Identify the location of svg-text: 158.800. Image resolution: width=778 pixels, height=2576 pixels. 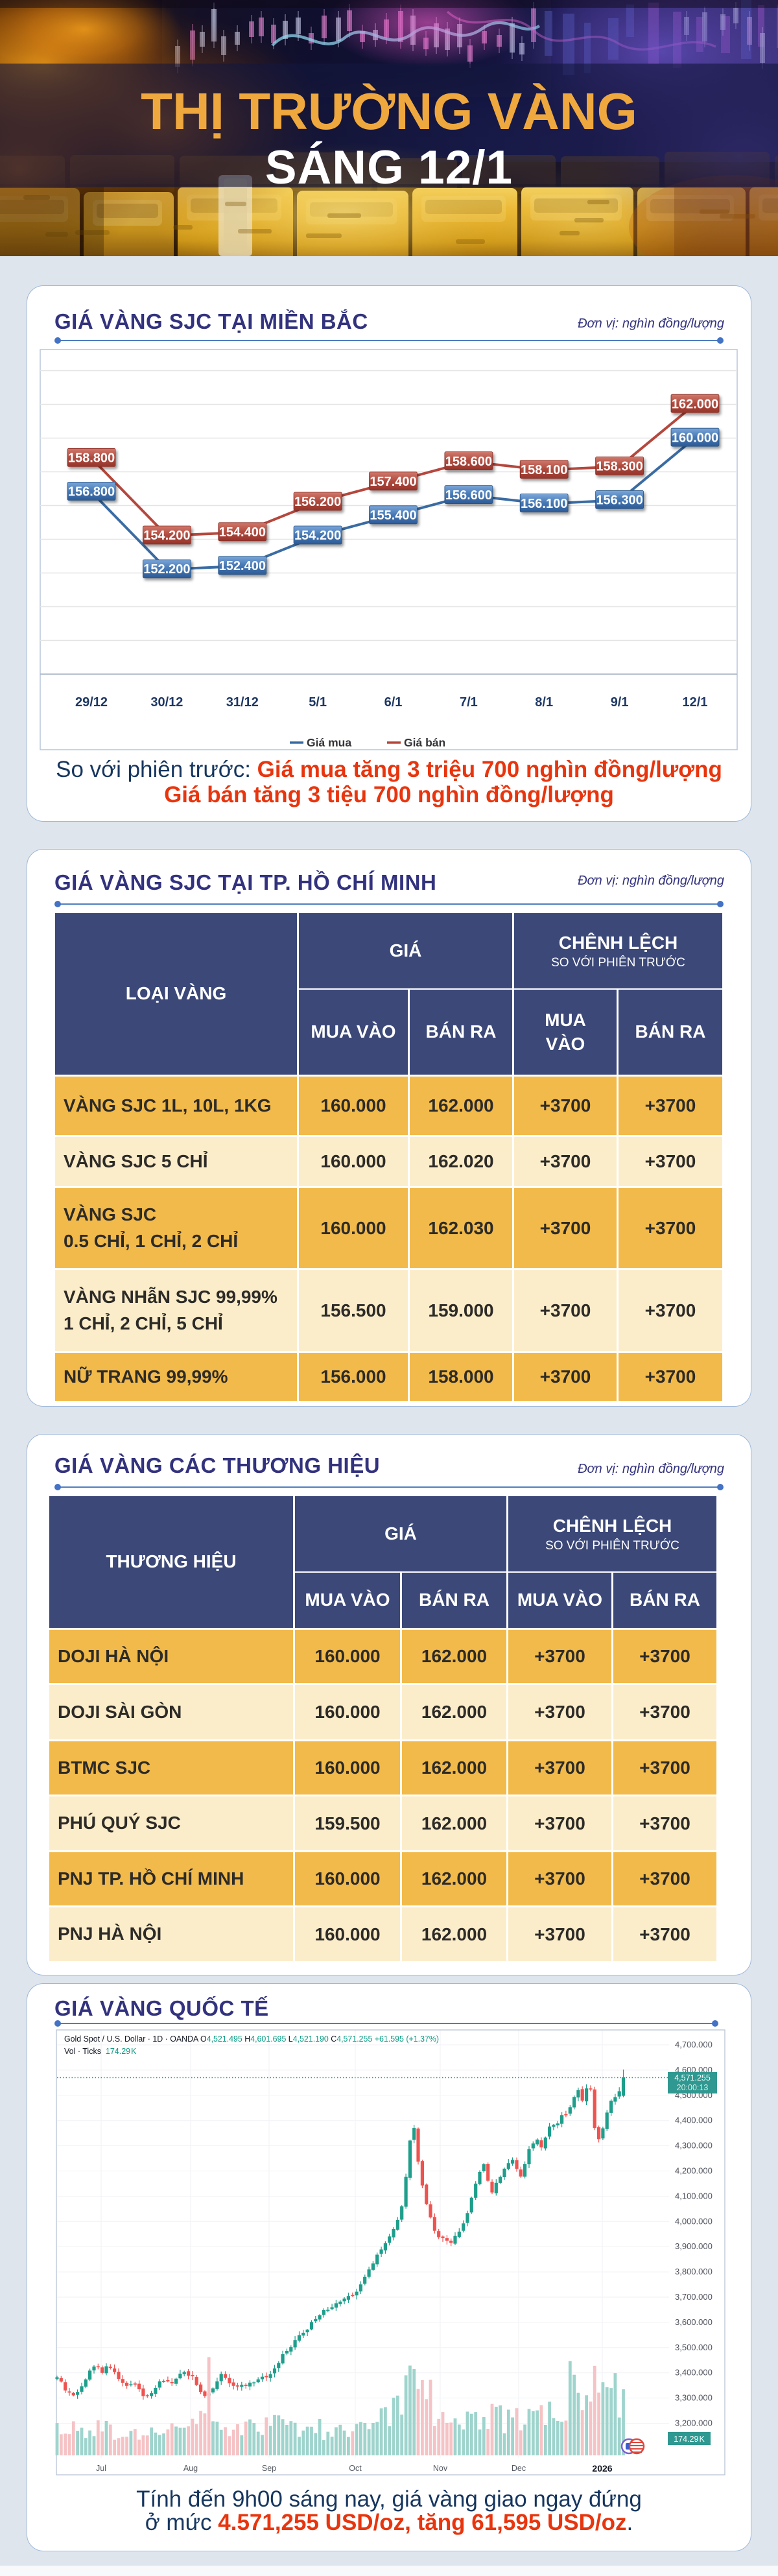
(91, 458).